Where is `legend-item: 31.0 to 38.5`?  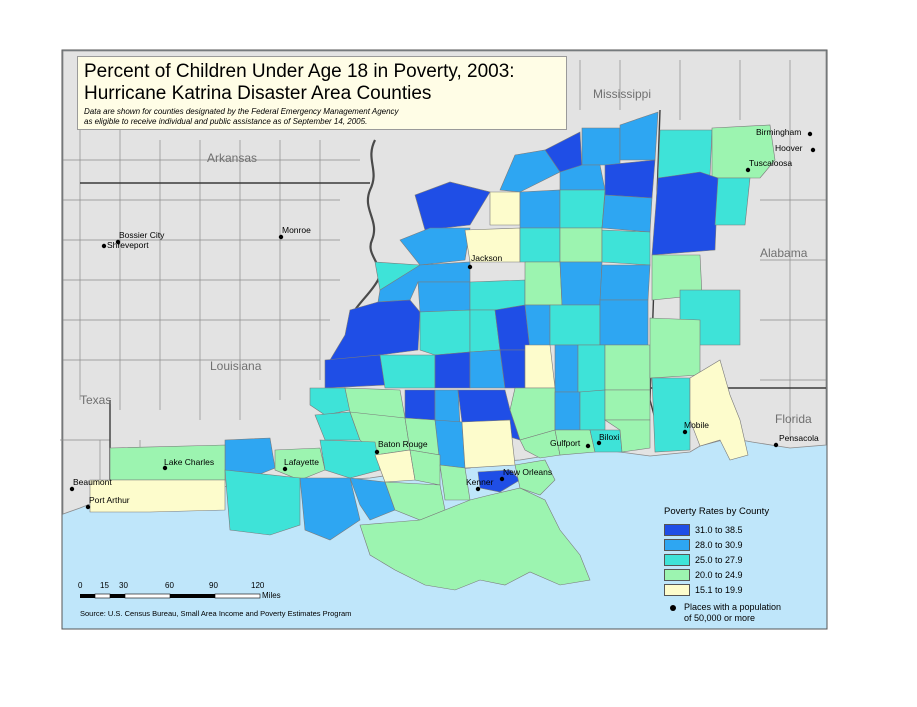 legend-item: 31.0 to 38.5 is located at coordinates (744, 529).